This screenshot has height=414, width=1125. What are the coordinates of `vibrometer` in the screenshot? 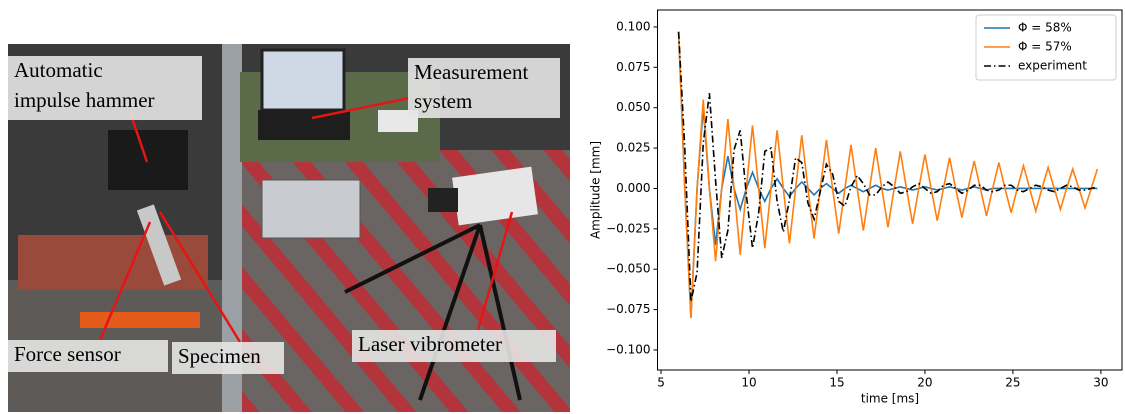 It's located at (495, 196).